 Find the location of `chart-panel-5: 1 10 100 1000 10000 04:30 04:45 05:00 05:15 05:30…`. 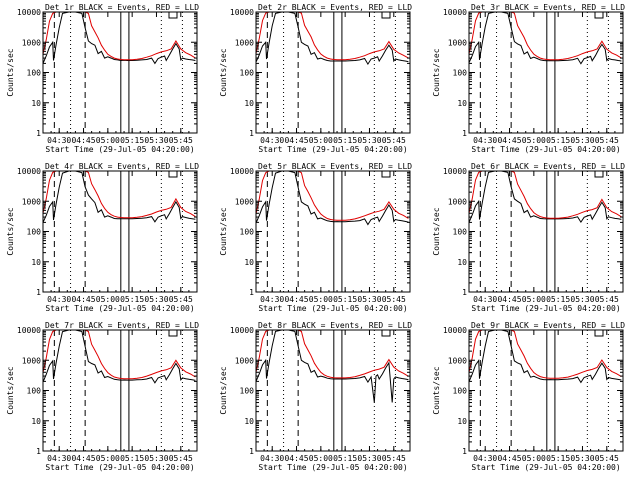

chart-panel-5: 1 10 100 1000 10000 04:30 04:45 05:00 05:15 05:30… is located at coordinates (315, 237).